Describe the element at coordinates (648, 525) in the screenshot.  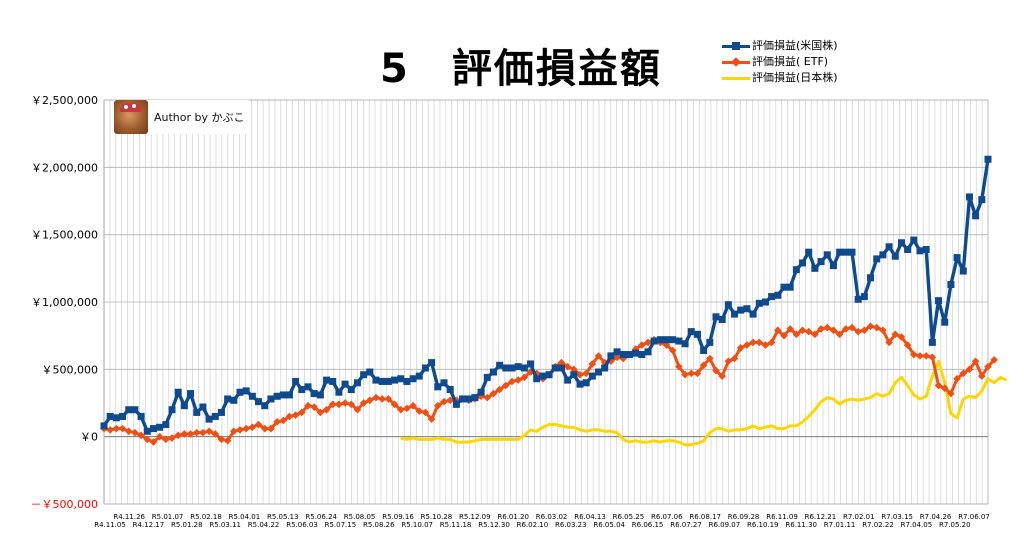
I see `x-tick-label-bottom: R6.06.15` at that location.